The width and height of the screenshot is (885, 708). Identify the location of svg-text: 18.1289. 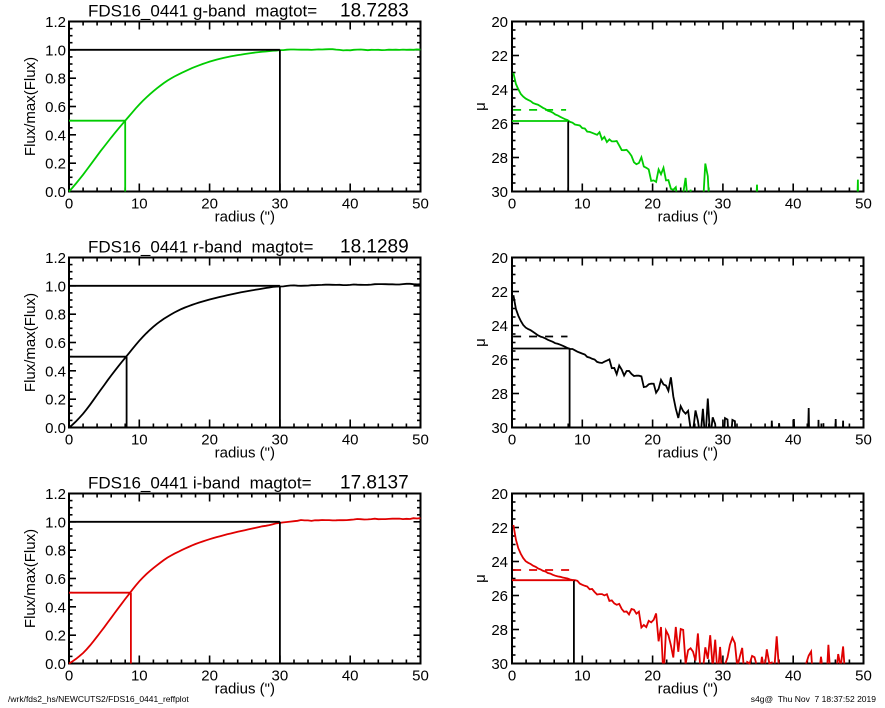
(374, 247).